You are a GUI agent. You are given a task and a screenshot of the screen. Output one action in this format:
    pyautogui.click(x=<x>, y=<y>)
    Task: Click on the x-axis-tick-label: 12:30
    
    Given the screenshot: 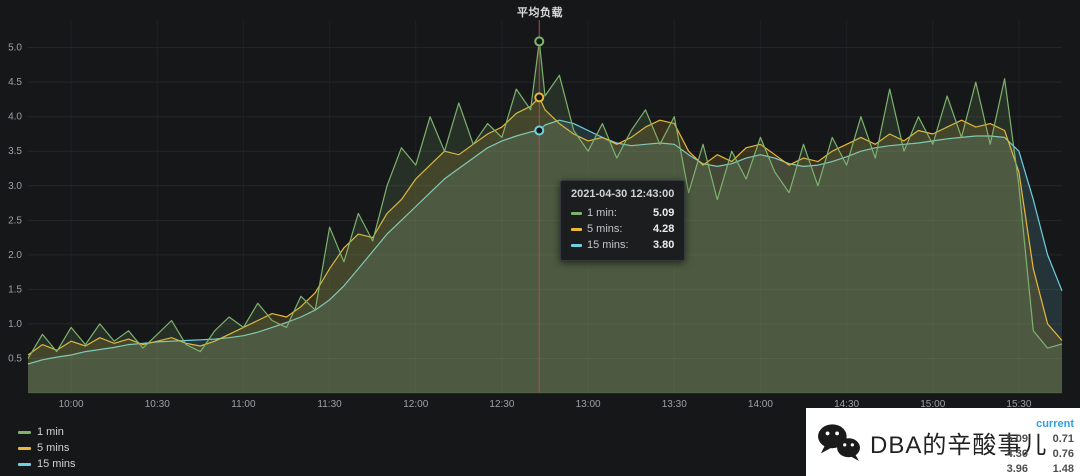 What is the action you would take?
    pyautogui.click(x=501, y=404)
    